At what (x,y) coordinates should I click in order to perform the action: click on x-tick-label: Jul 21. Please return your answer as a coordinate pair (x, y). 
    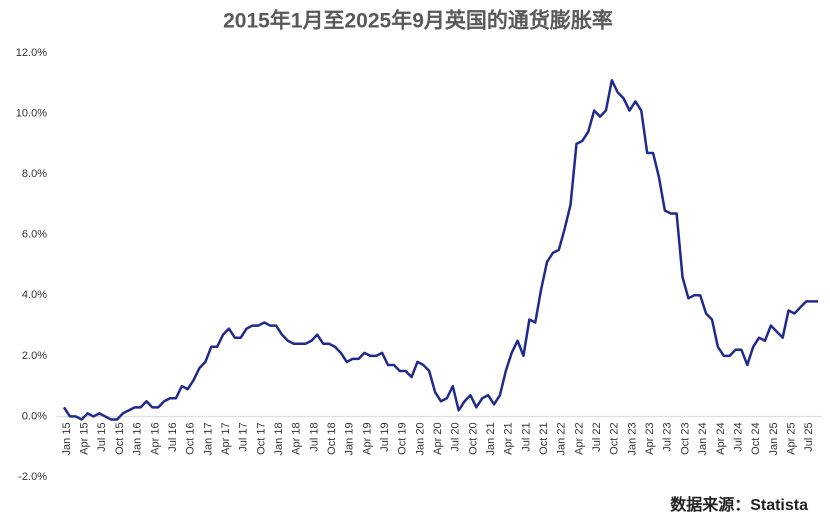
    Looking at the image, I should click on (526, 436).